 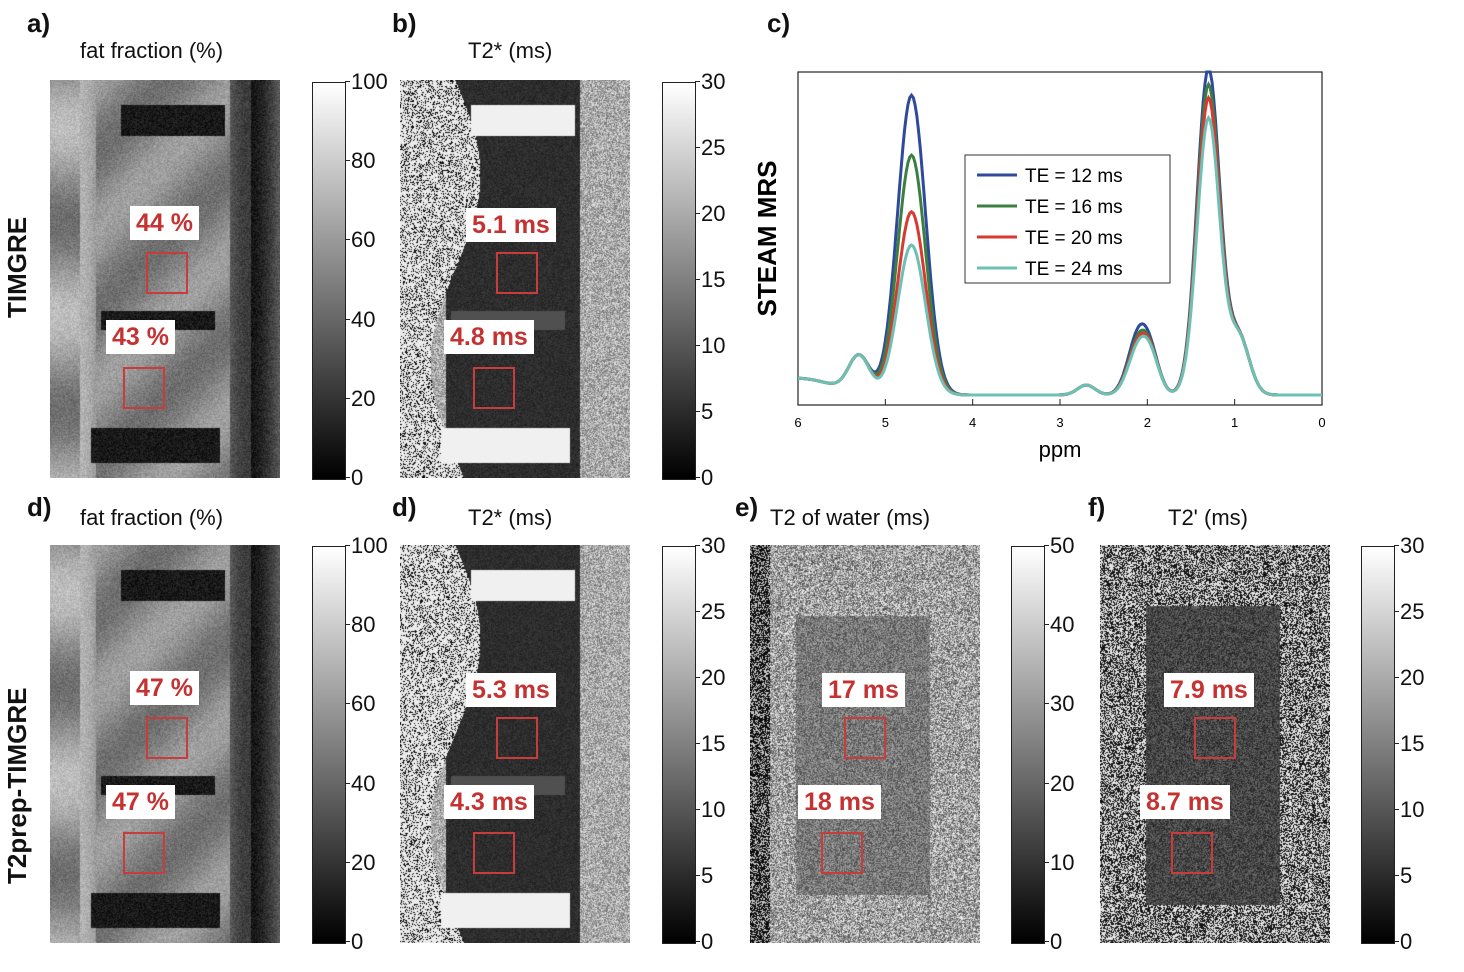 I want to click on colorbar-tick-label: 5, so click(x=1406, y=875).